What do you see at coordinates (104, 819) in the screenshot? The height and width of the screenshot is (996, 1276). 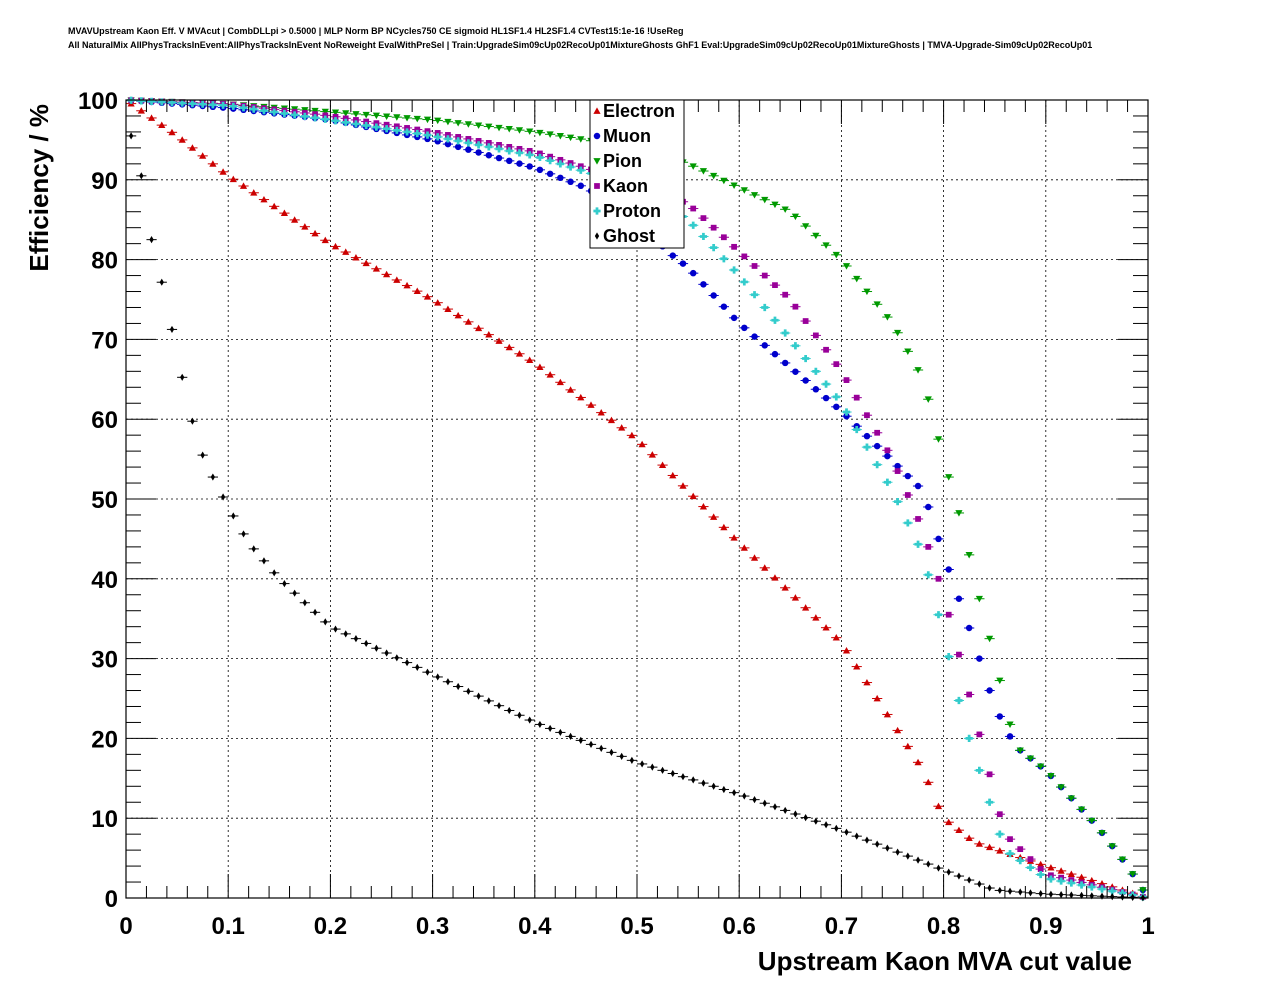 I see `y-tick-label: 10` at bounding box center [104, 819].